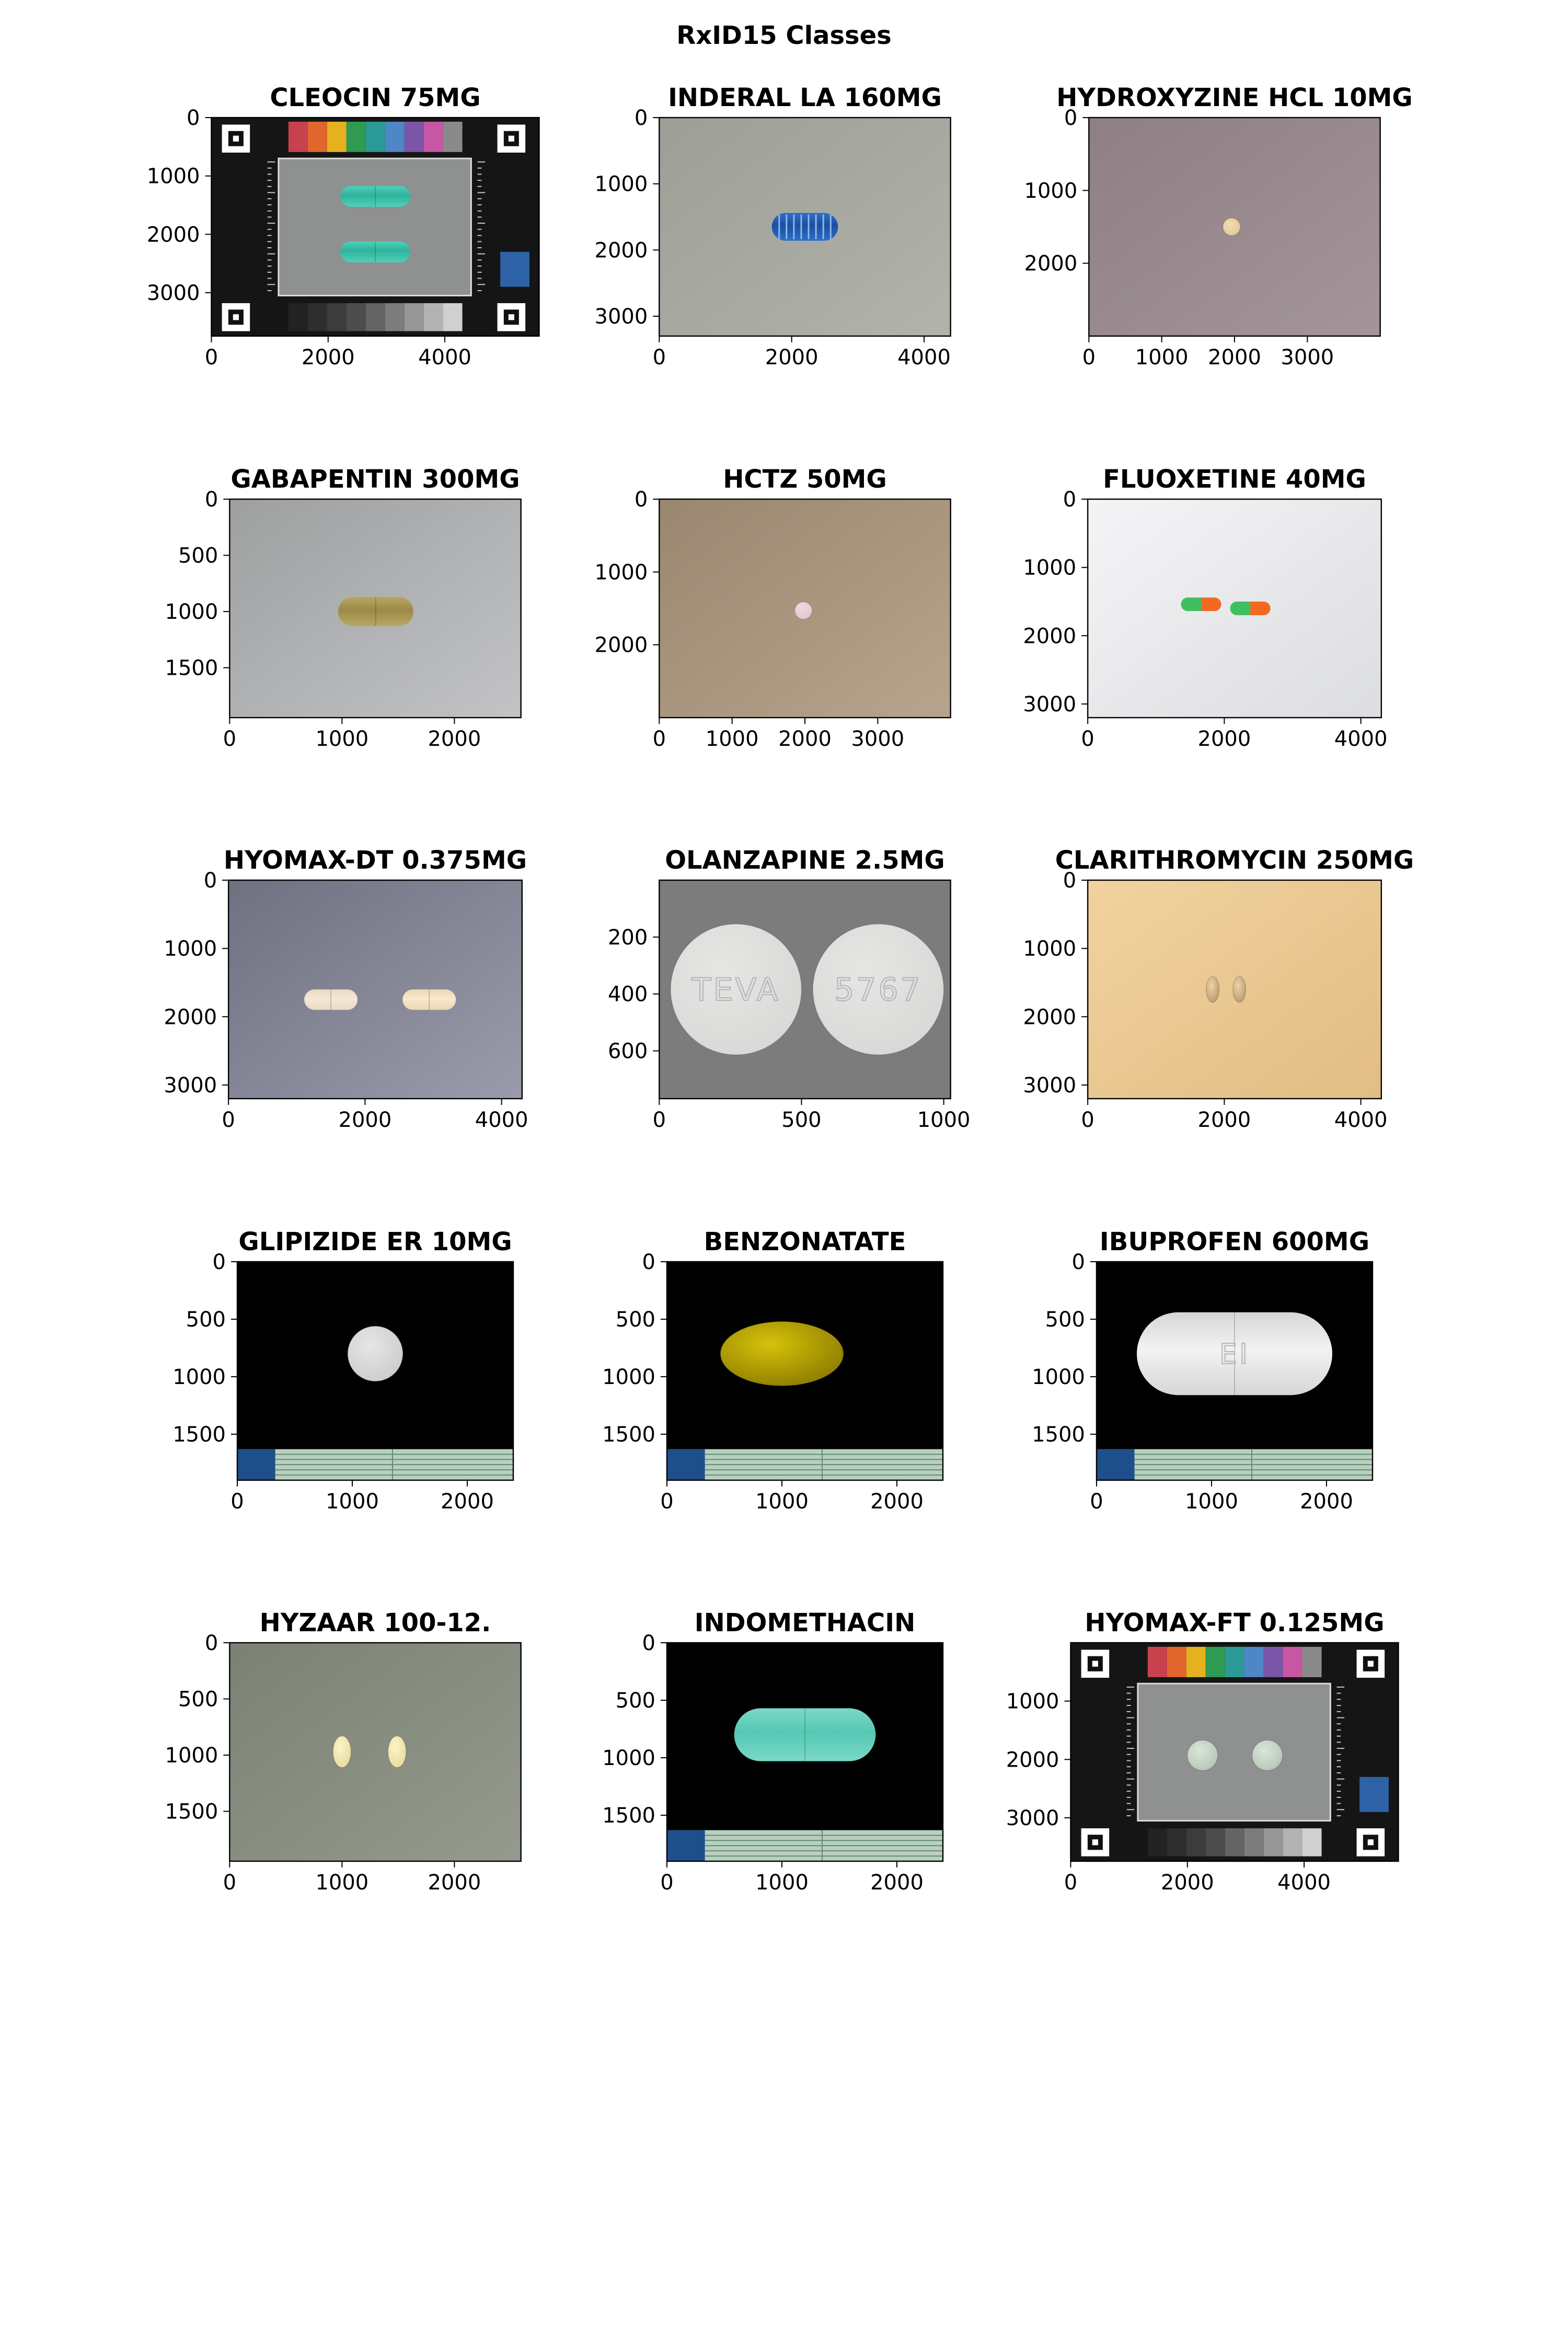 The width and height of the screenshot is (1568, 2352). Describe the element at coordinates (924, 357) in the screenshot. I see `x-tick-label: 4000` at that location.